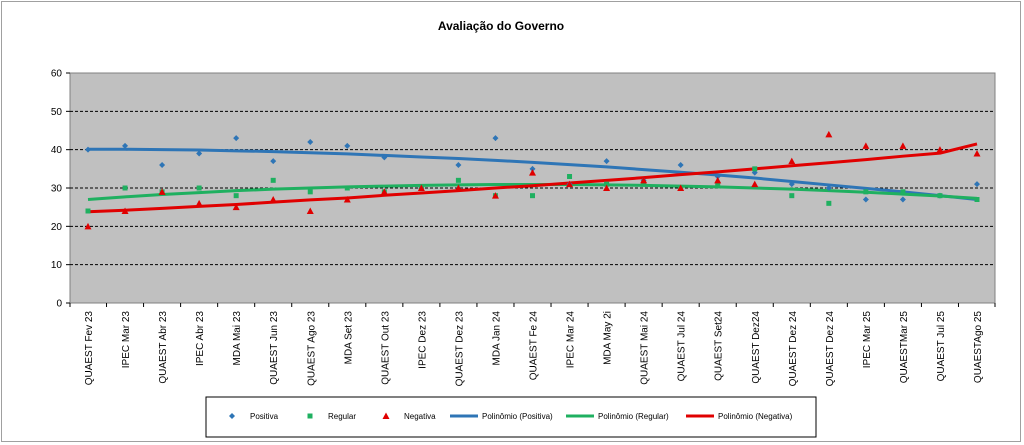 The image size is (1024, 445). I want to click on y-tick-label: 60, so click(57, 74).